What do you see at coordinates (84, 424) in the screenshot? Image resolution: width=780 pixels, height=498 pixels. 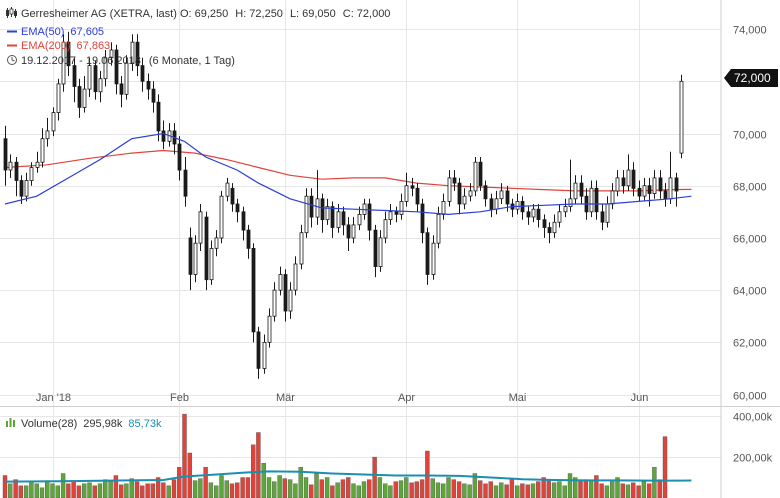 I see `volume-legend: Volume(28) 295,98k 85,73k` at bounding box center [84, 424].